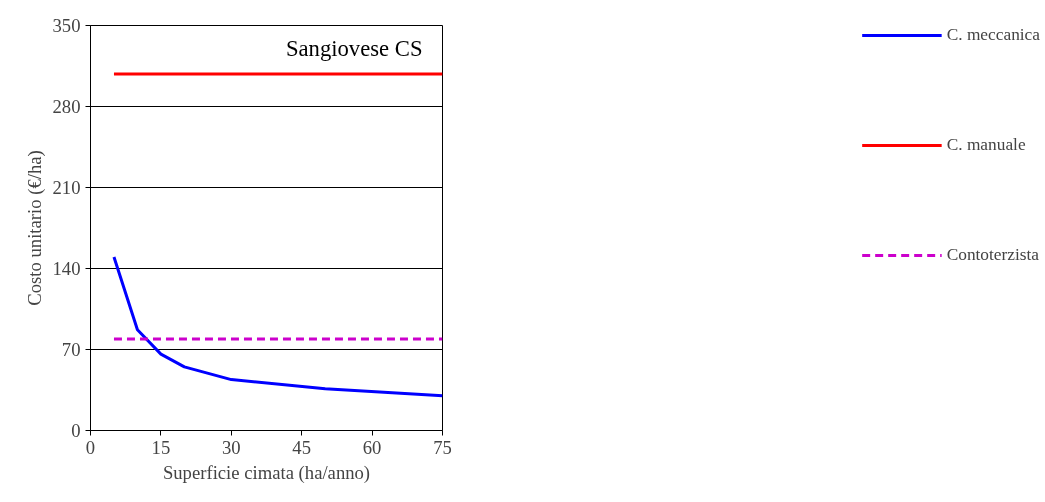  Describe the element at coordinates (302, 447) in the screenshot. I see `x-tick-label: 45` at that location.